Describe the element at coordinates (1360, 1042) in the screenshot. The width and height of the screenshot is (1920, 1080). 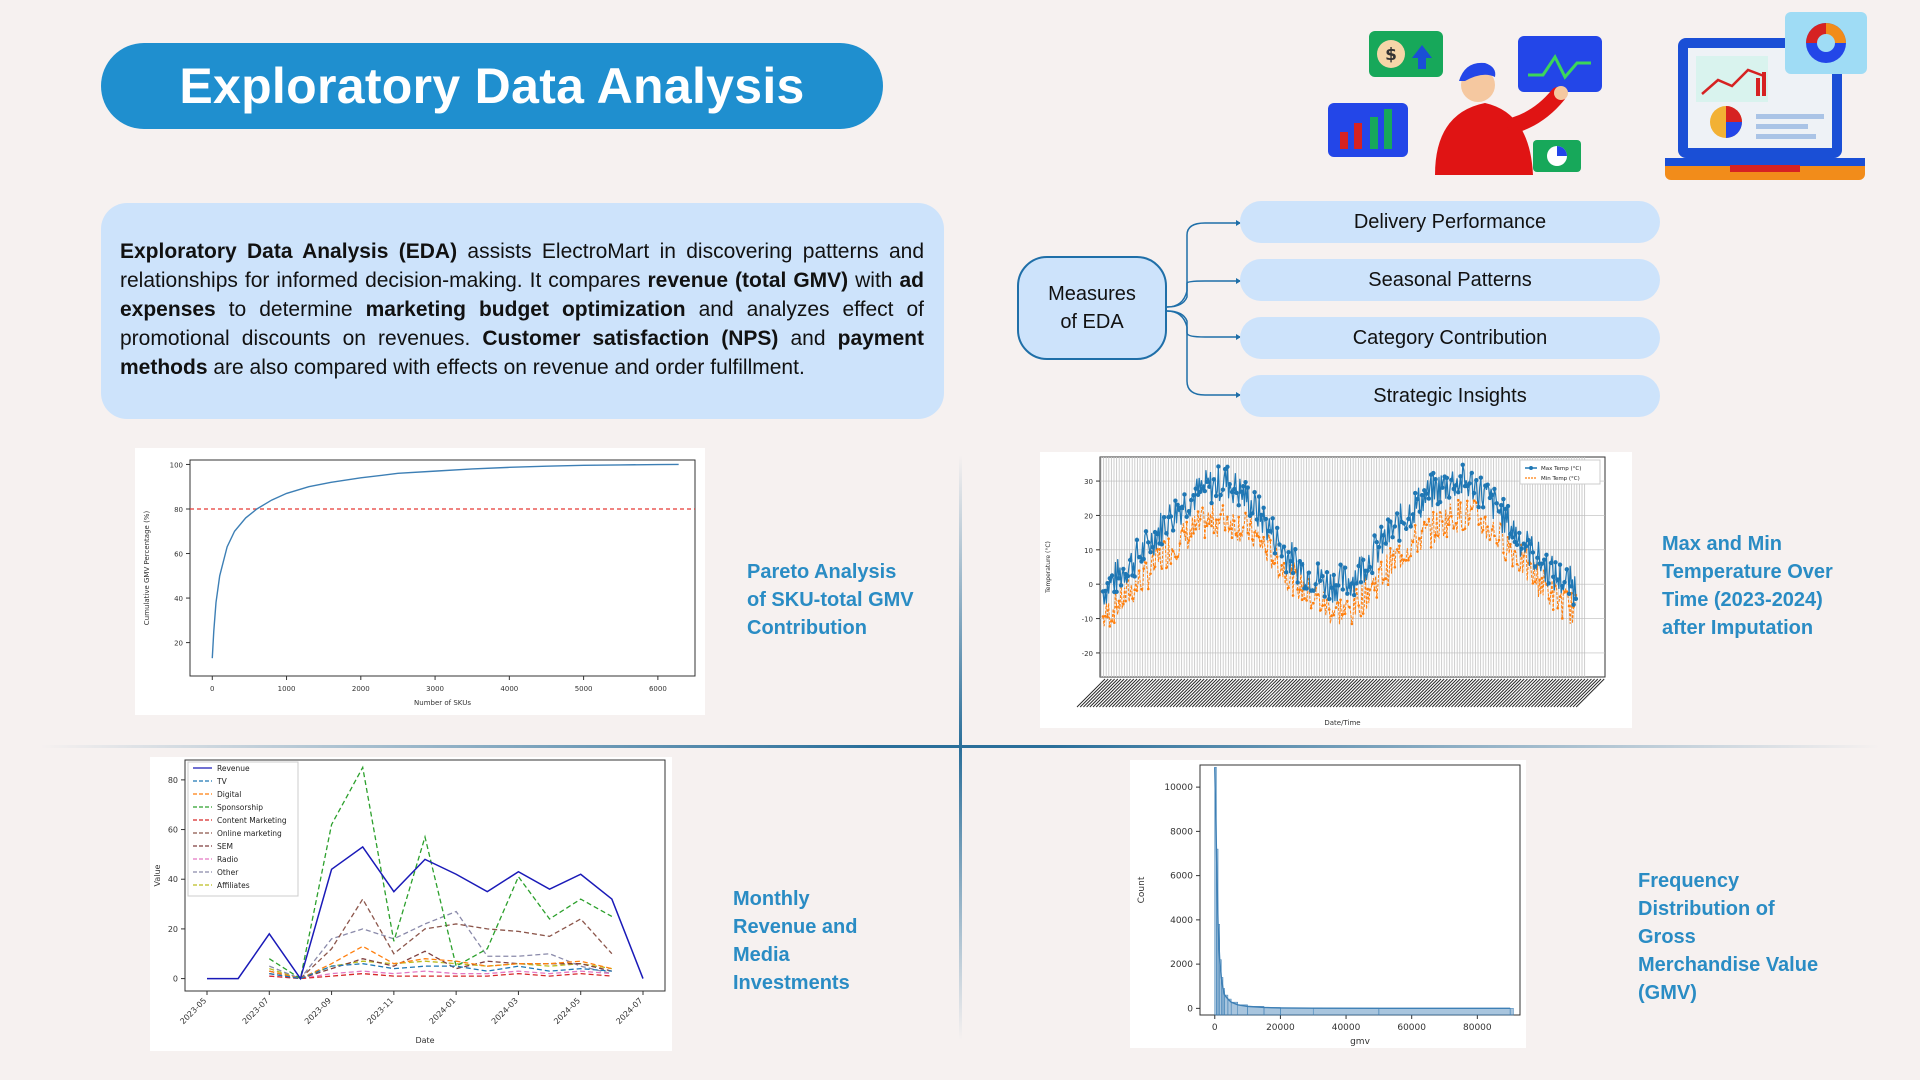
I see `x-axis-label: gmv` at that location.